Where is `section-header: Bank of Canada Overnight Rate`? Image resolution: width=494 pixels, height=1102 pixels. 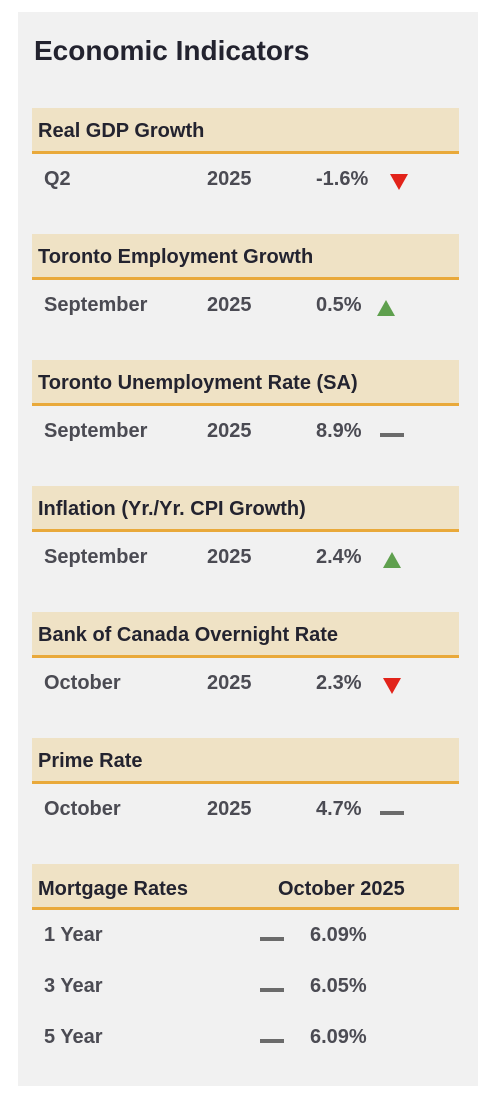 section-header: Bank of Canada Overnight Rate is located at coordinates (245, 635).